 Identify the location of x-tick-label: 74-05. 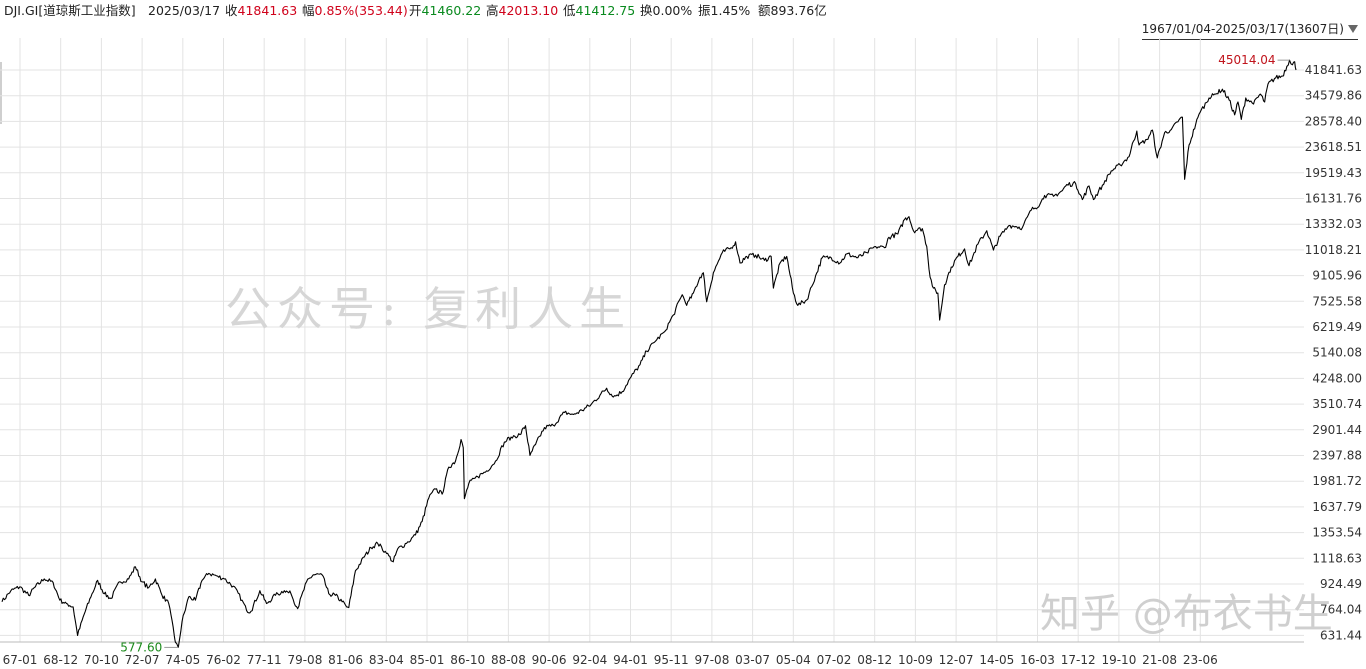
(182, 660).